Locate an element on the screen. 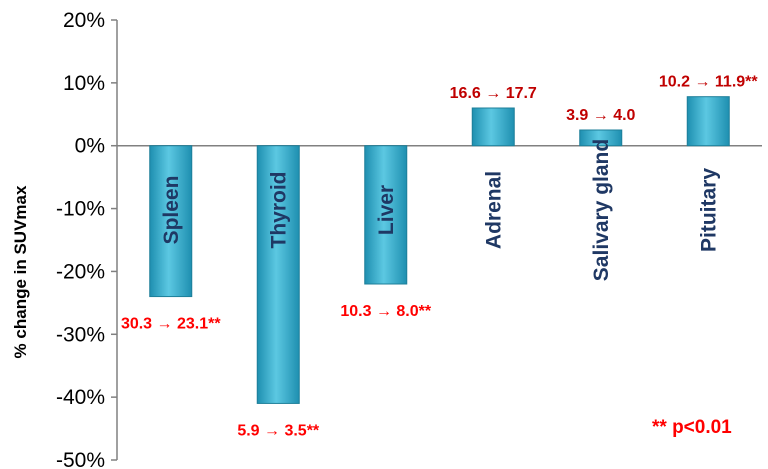 The image size is (768, 469). data-label: 30.3 → 23.1** is located at coordinates (171, 324).